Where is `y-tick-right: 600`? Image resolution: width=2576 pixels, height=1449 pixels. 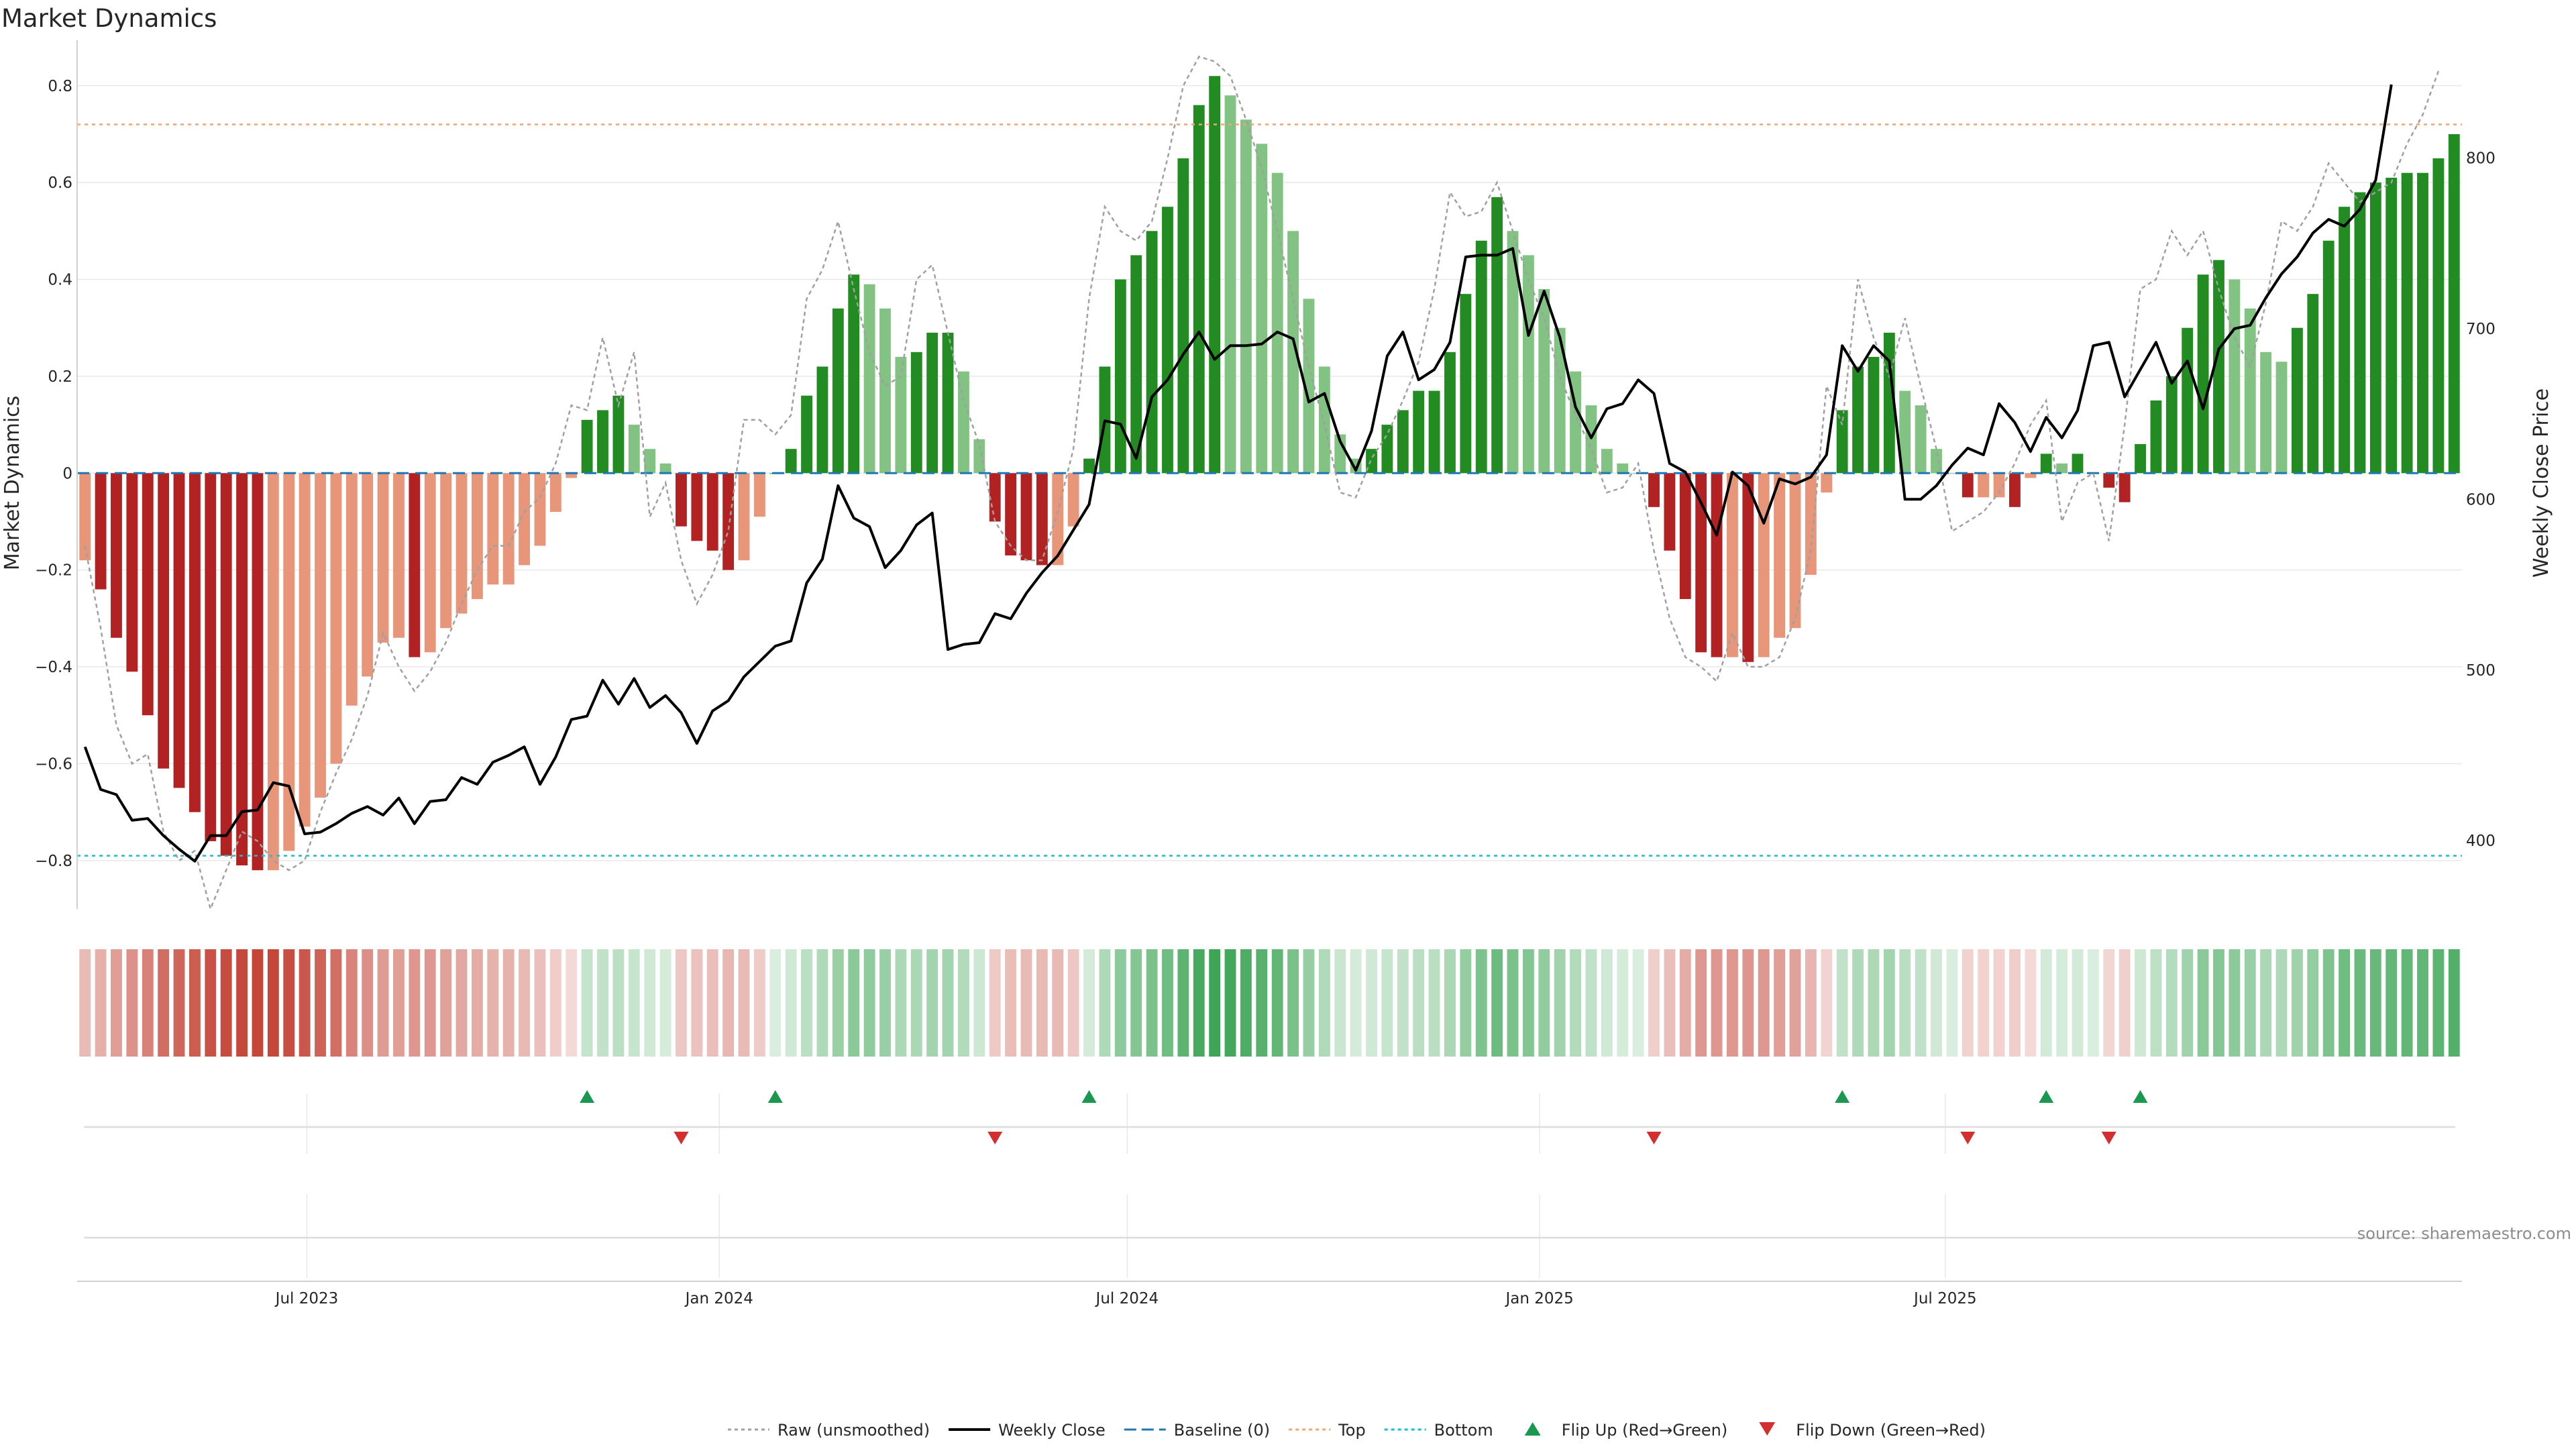 y-tick-right: 600 is located at coordinates (2481, 499).